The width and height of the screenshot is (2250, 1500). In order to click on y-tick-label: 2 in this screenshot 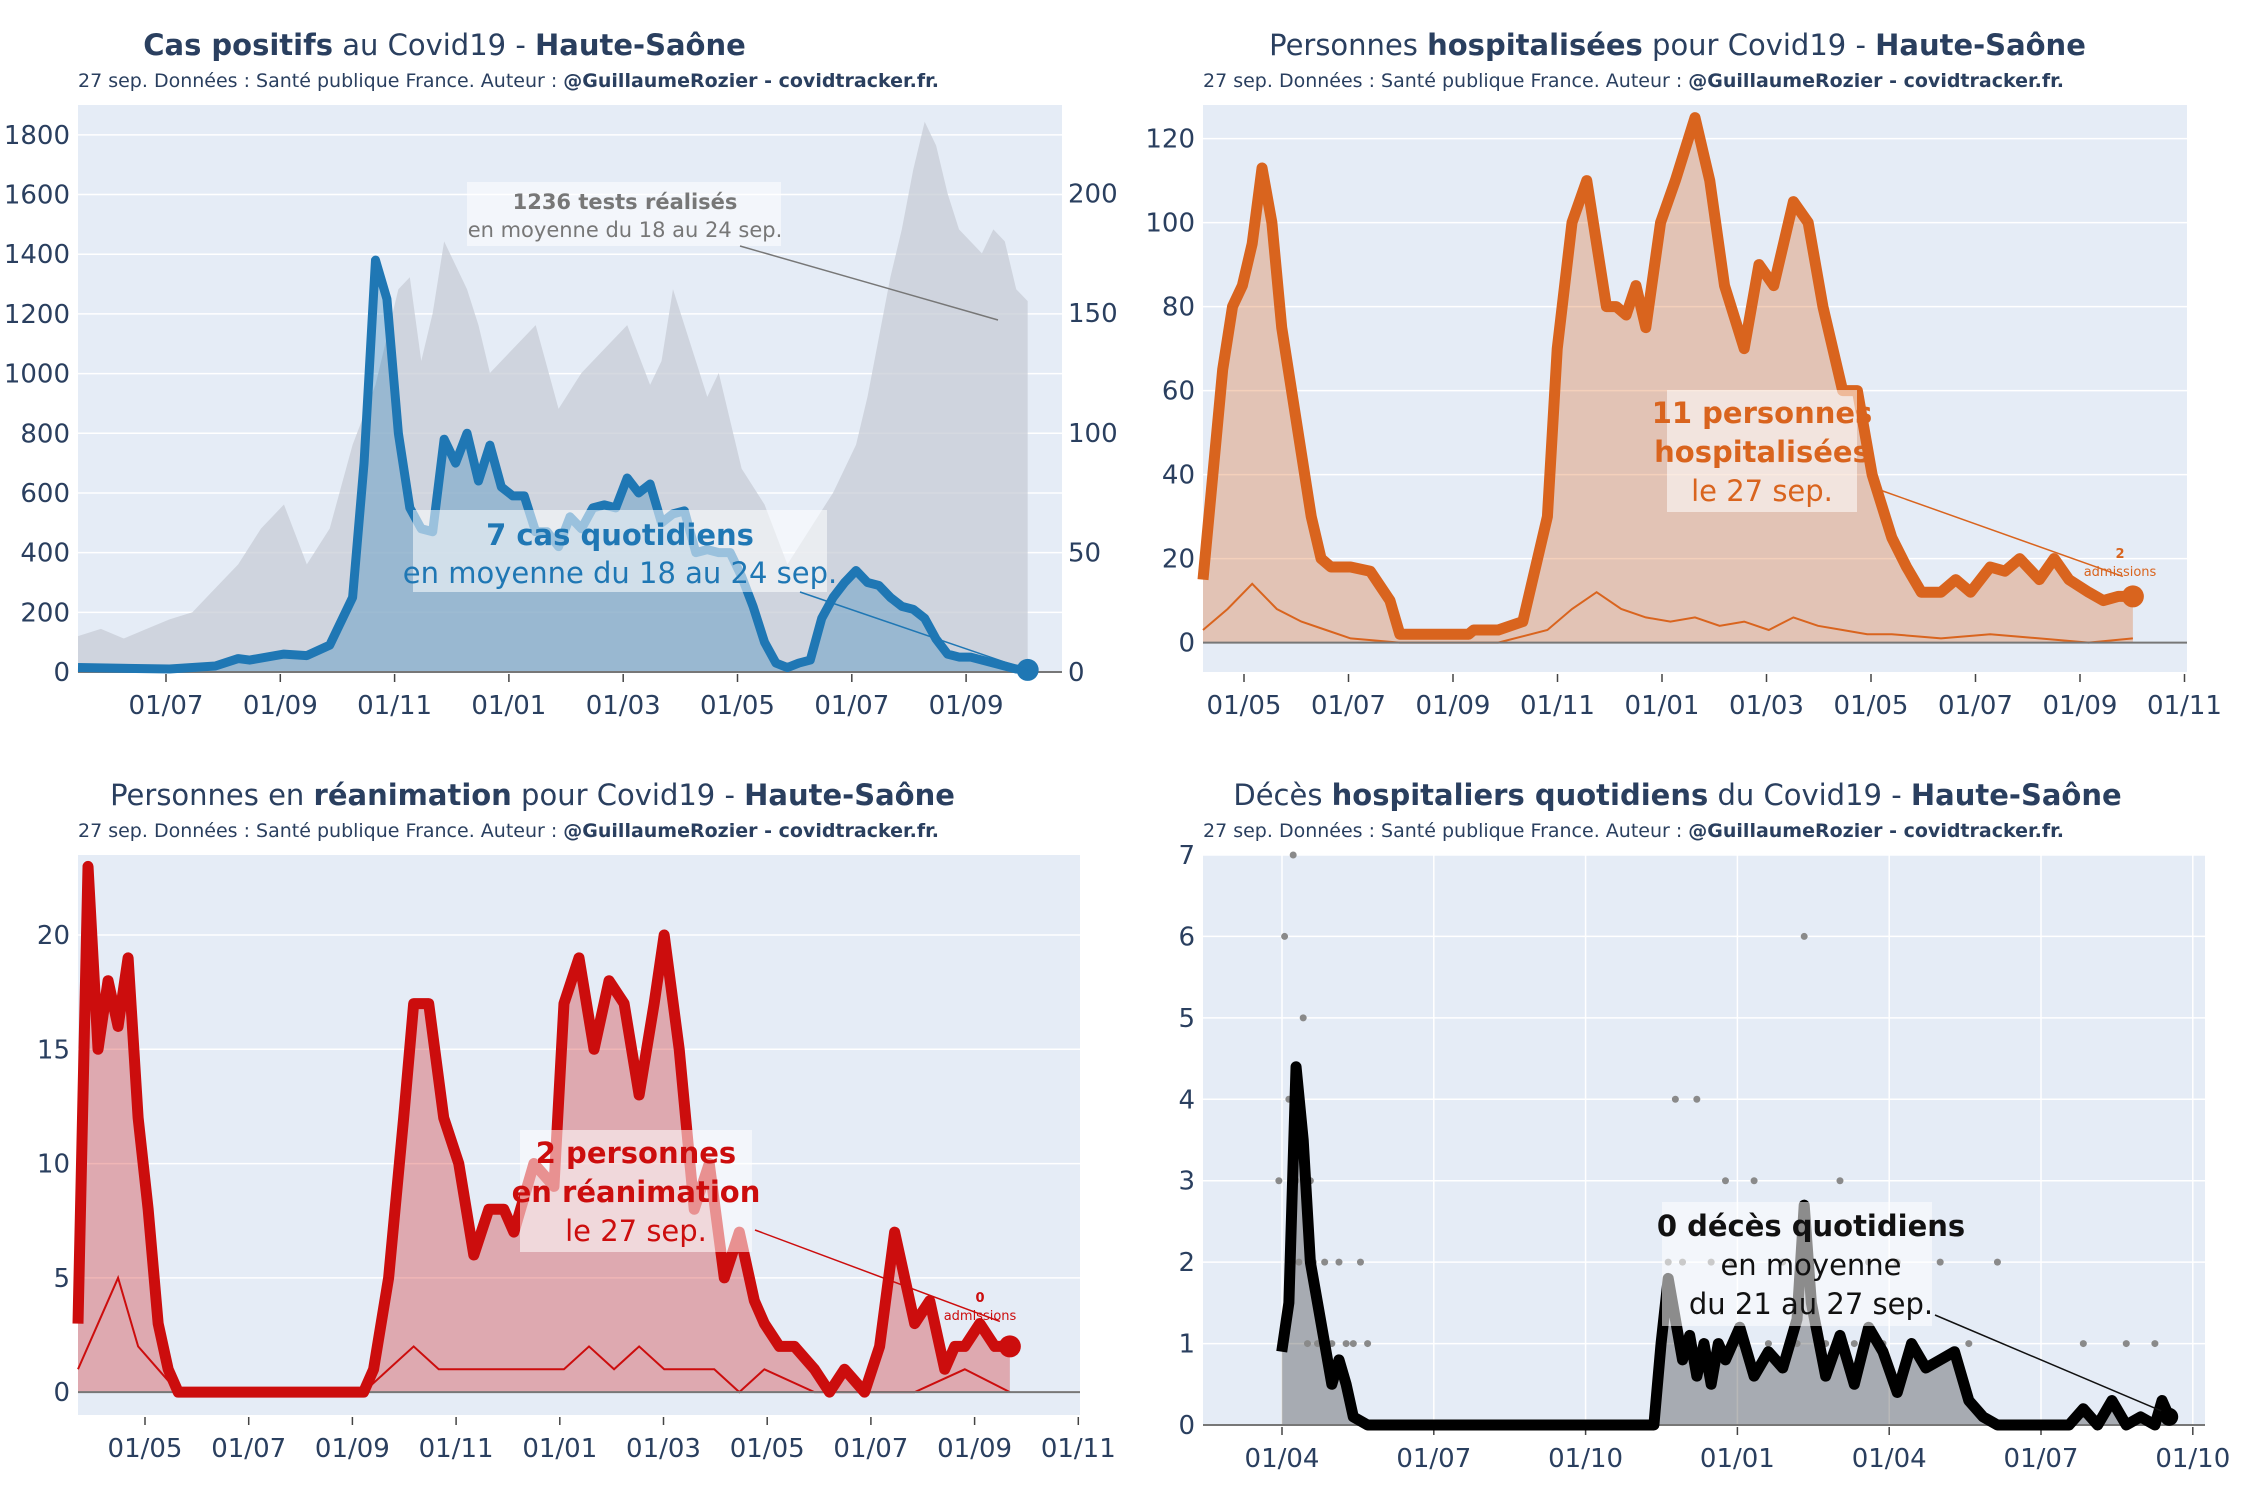, I will do `click(1186, 1263)`.